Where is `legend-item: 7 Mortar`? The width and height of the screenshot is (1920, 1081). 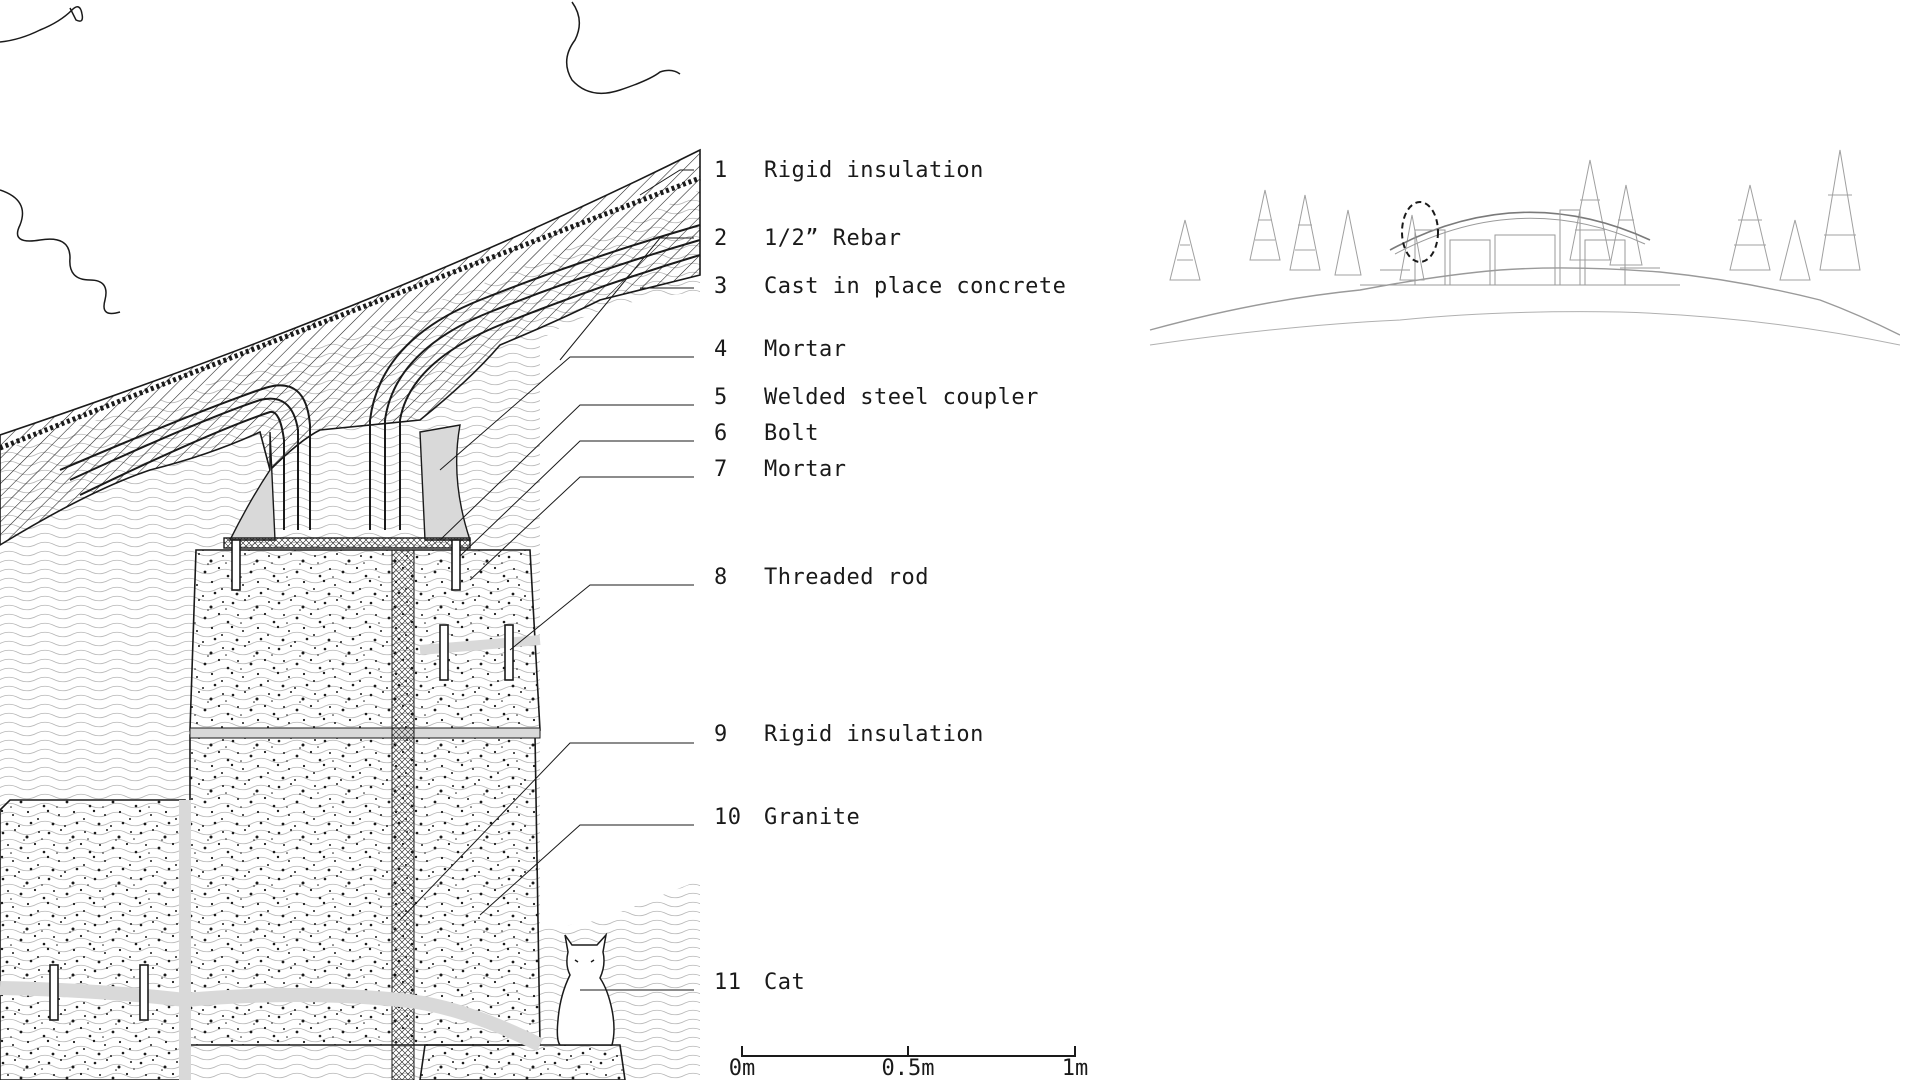
legend-item: 7 Mortar is located at coordinates (780, 469).